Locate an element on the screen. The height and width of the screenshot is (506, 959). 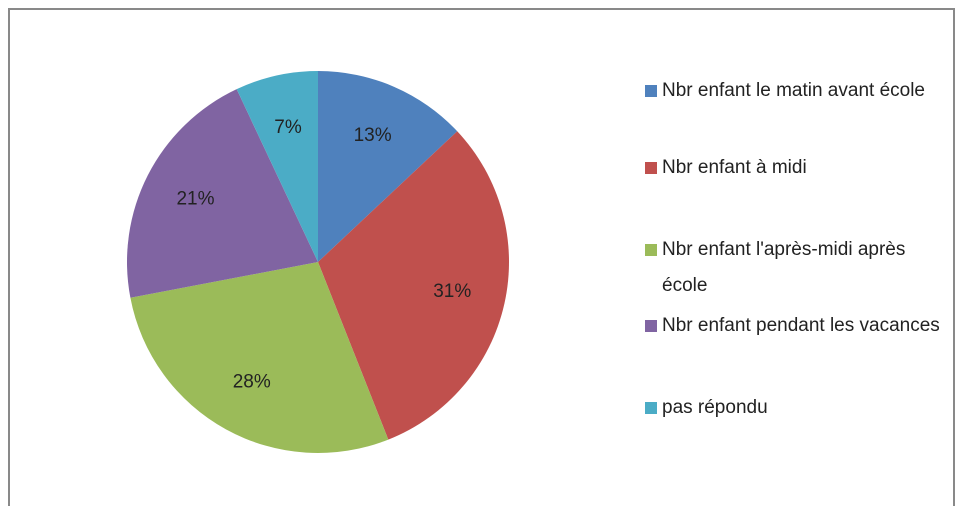
data-label: 13% is located at coordinates (373, 135).